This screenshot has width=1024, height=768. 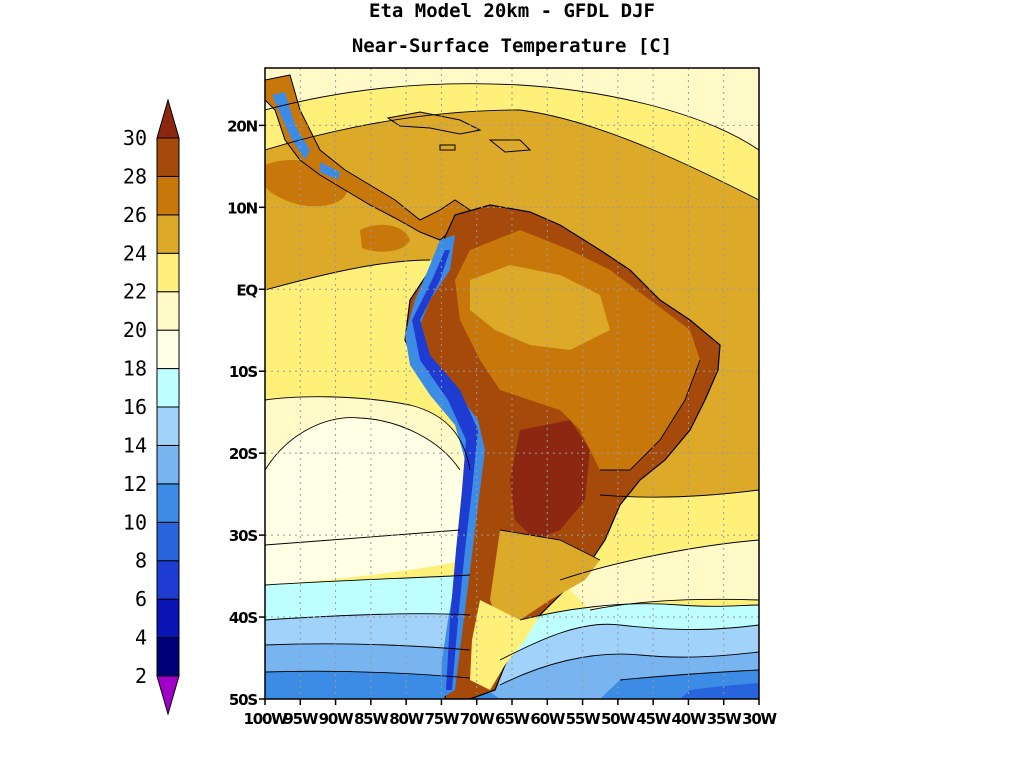 I want to click on lon-tick-label: 80W, so click(x=406, y=719).